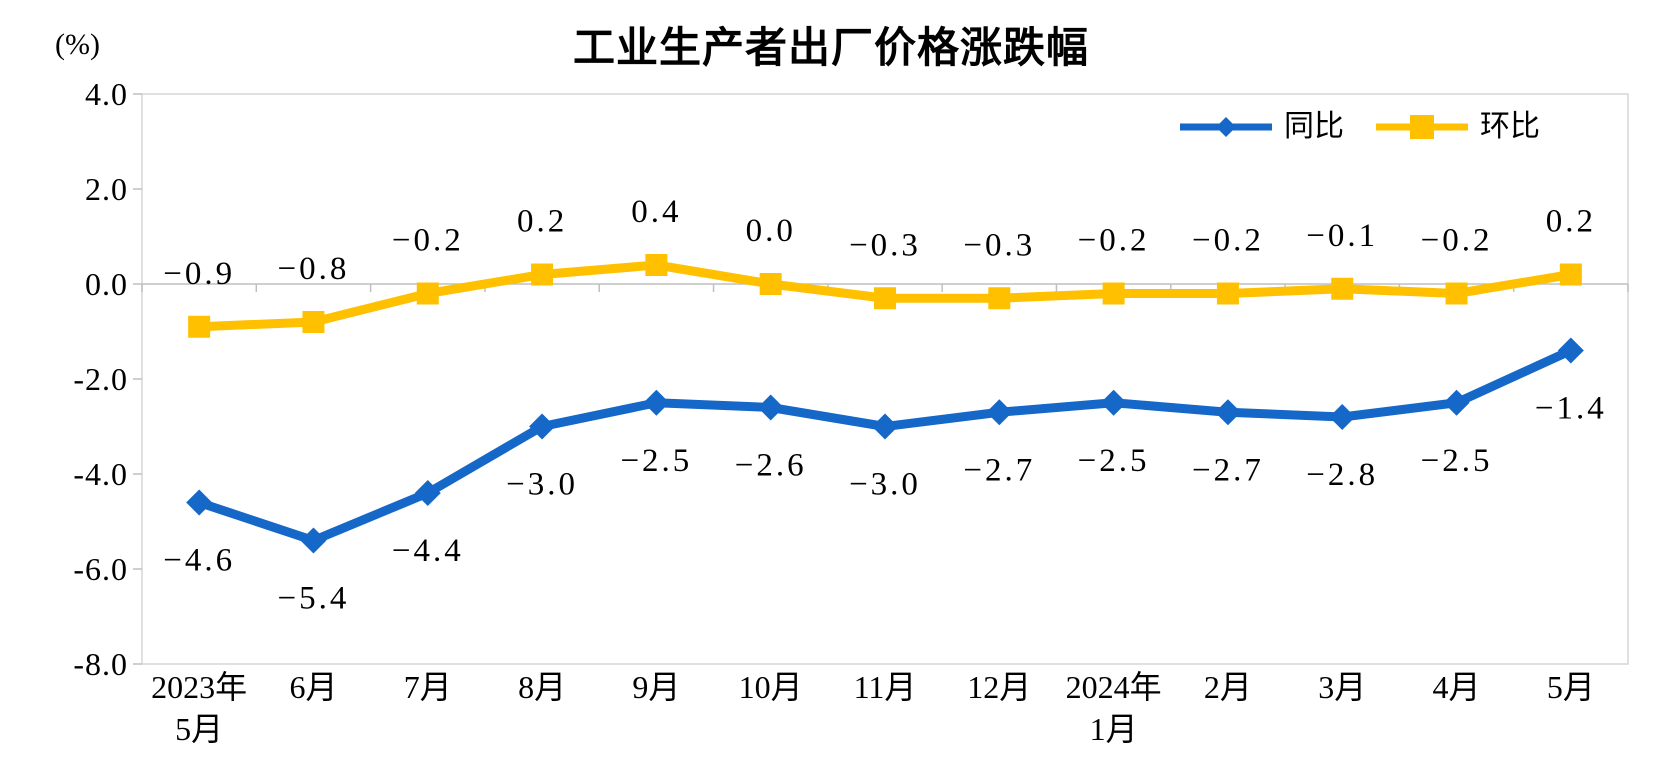 This screenshot has height=780, width=1662. What do you see at coordinates (100, 379) in the screenshot?
I see `y-tick-label: -2.0` at bounding box center [100, 379].